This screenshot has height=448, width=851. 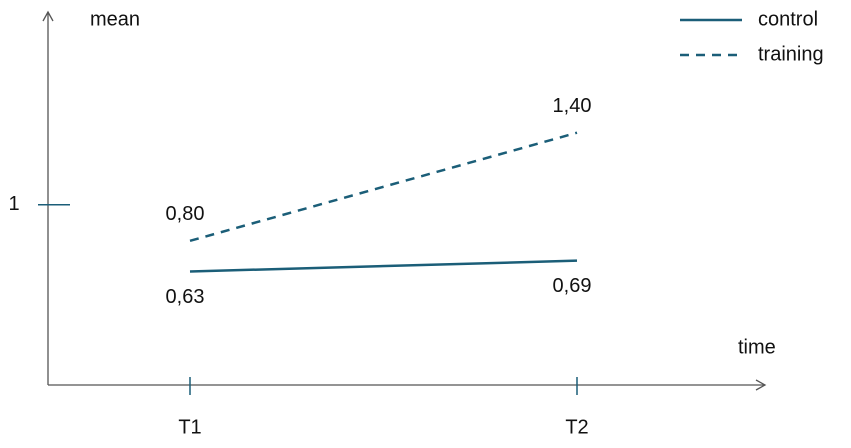 I want to click on data-label: 0,69, so click(x=572, y=286).